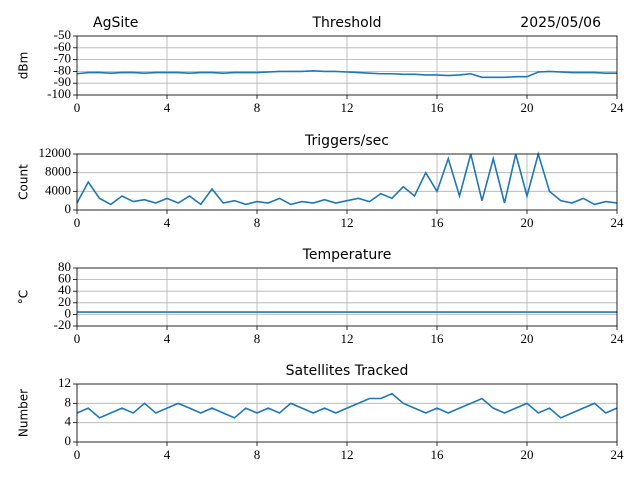 The height and width of the screenshot is (480, 640). Describe the element at coordinates (347, 371) in the screenshot. I see `chart-title: Satellites Tracked` at that location.